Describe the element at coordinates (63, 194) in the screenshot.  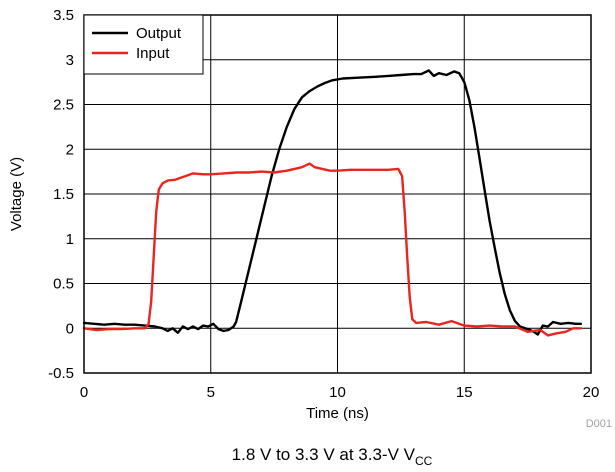
I see `y-tick-label: 1.5` at that location.